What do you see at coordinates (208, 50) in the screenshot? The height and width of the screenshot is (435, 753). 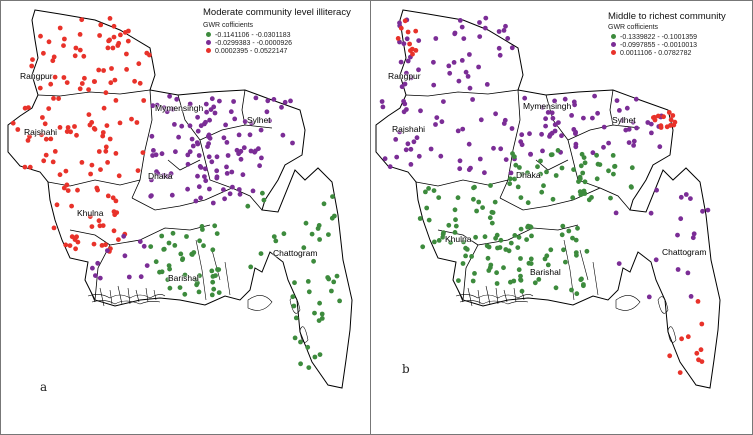 I see `red-dot-icon` at bounding box center [208, 50].